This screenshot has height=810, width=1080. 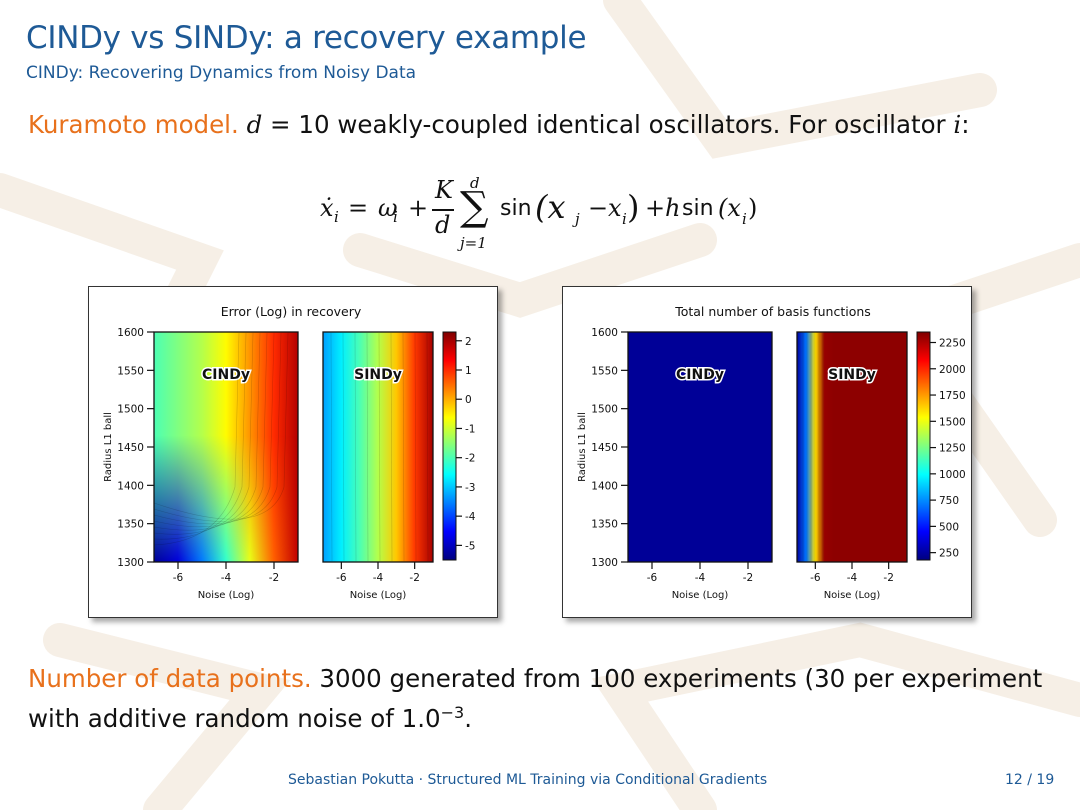 What do you see at coordinates (598, 208) in the screenshot?
I see `formula-minus: −` at bounding box center [598, 208].